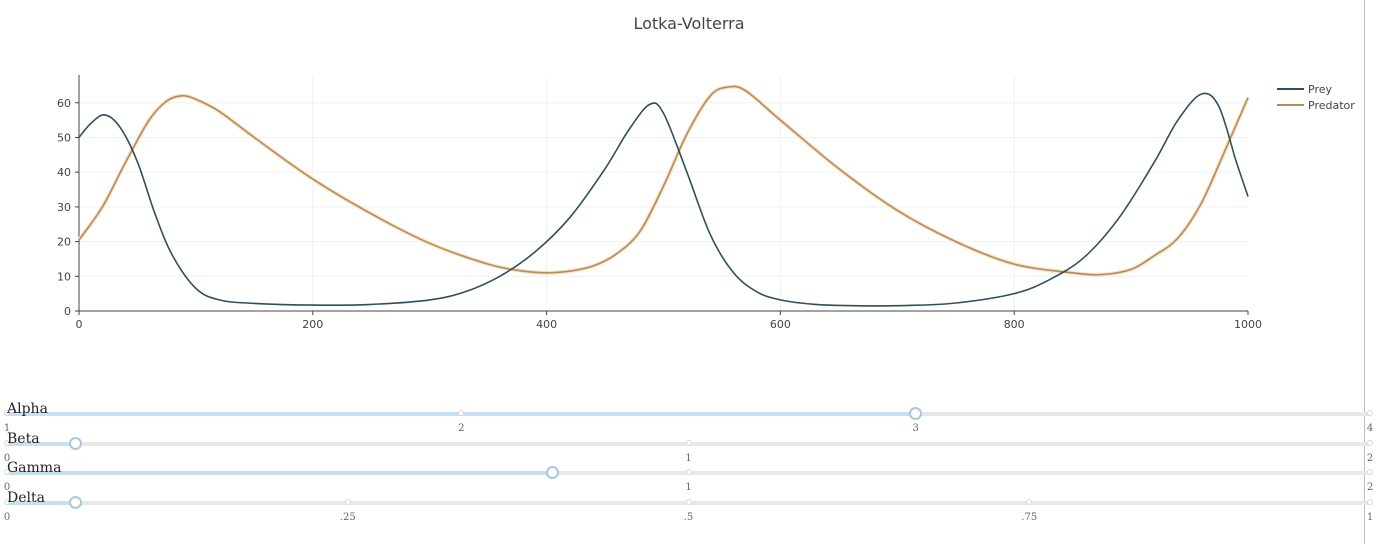 The width and height of the screenshot is (1378, 544). What do you see at coordinates (689, 510) in the screenshot?
I see `delta-slider: 0 .25 .5 .75 1 Delta` at bounding box center [689, 510].